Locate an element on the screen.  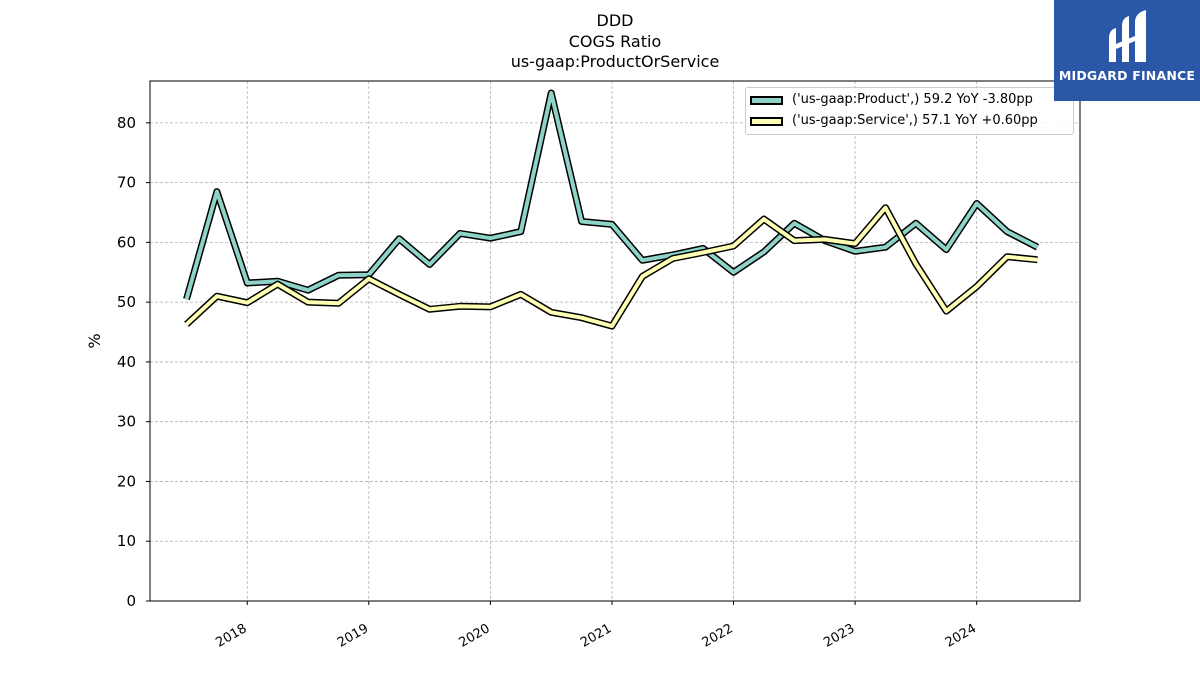
y-tick-label: 10 is located at coordinates (126, 541).